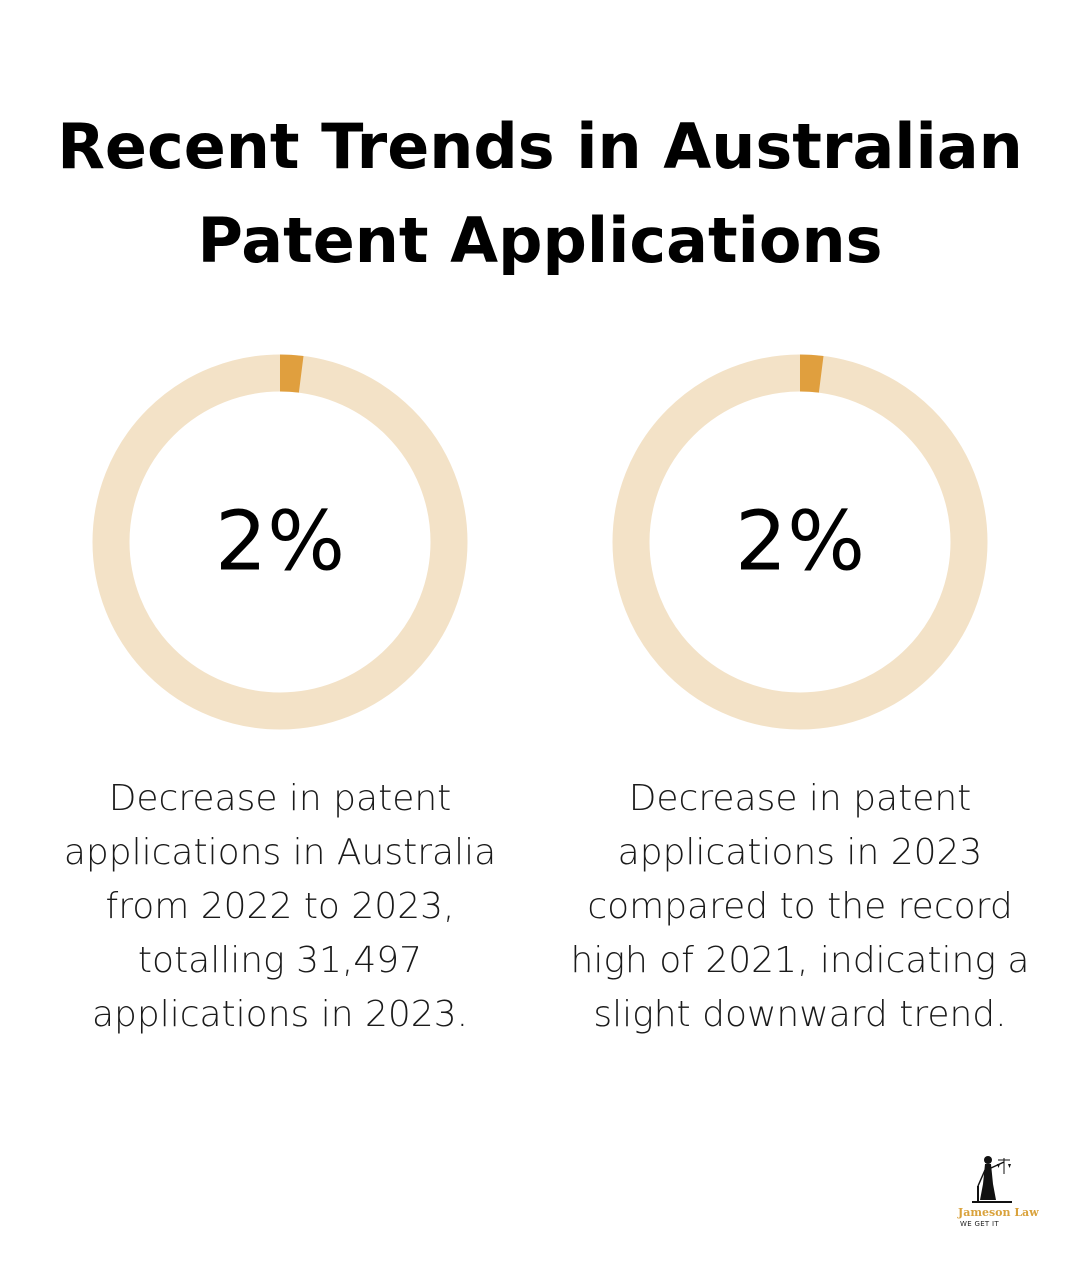  I want to click on title-line-1: Recent Trends in Australian, so click(540, 146).